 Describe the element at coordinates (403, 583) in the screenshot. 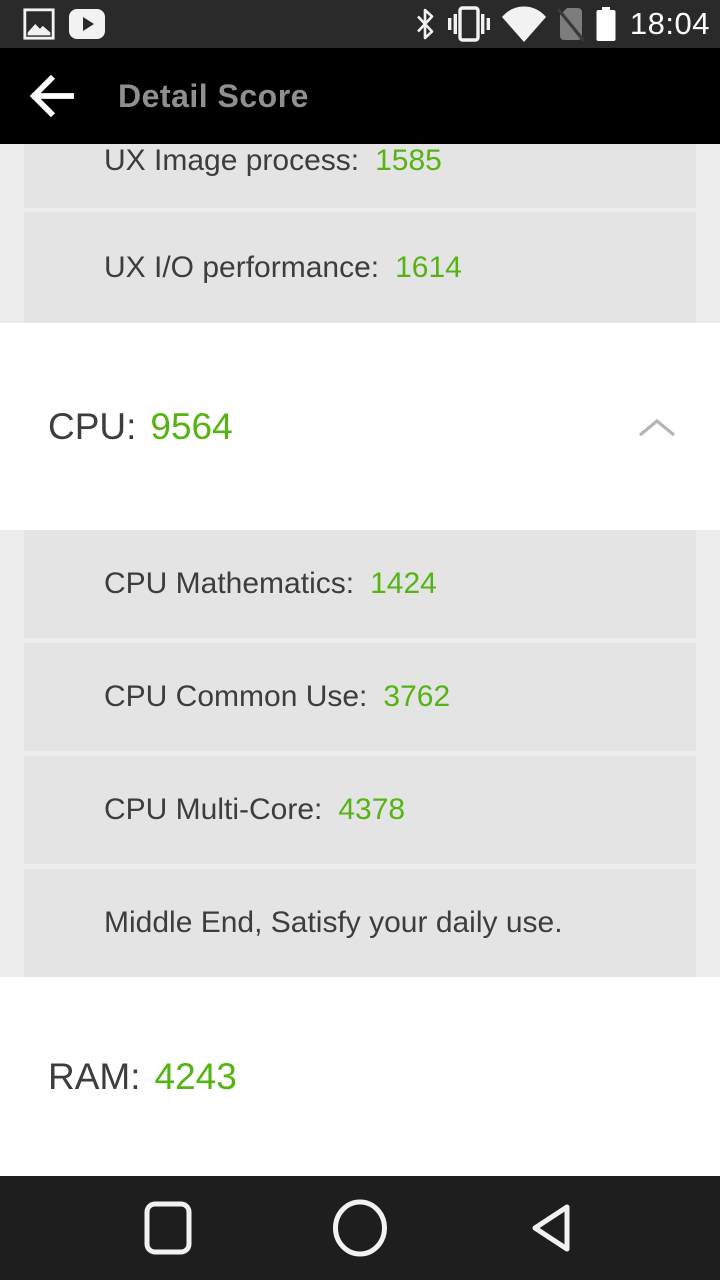

I see `subscore-value: 1424` at that location.